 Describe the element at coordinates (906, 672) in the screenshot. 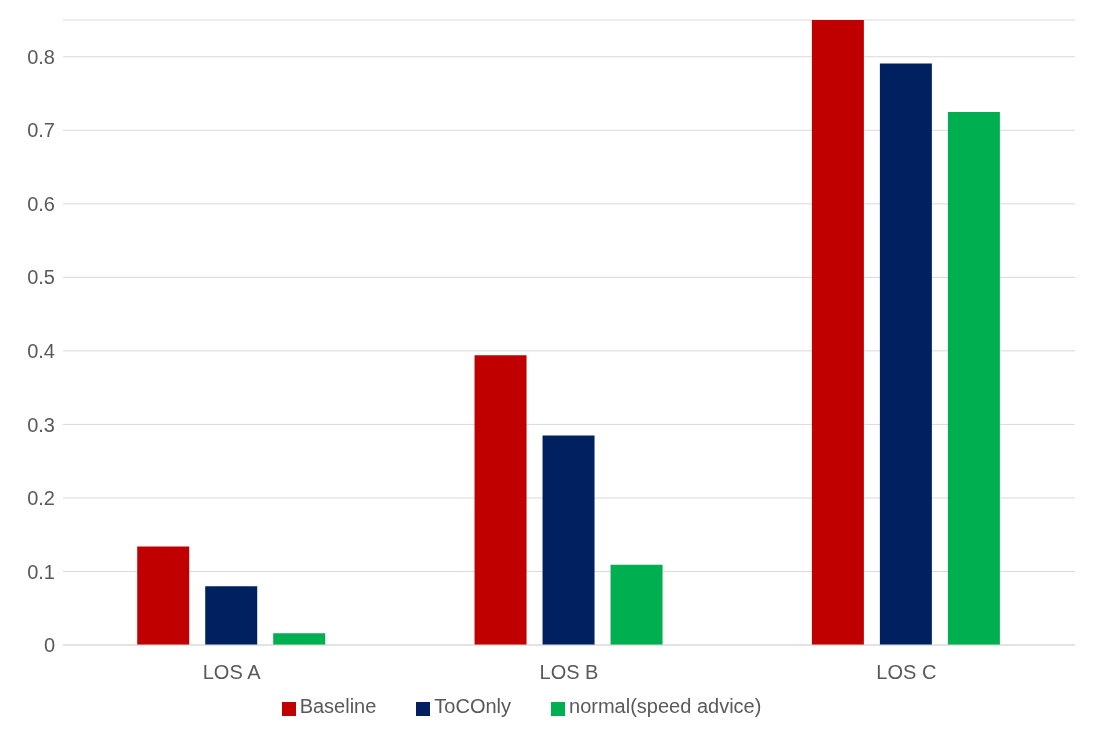

I see `x-tick-label: LOS C` at that location.